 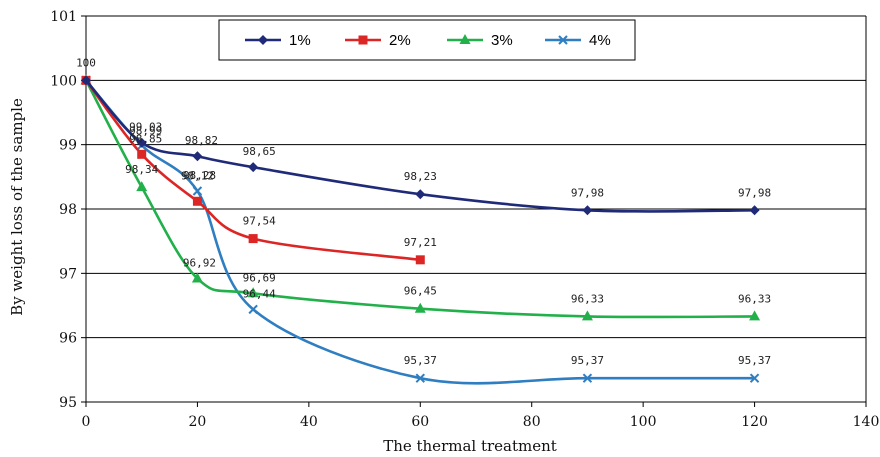 What do you see at coordinates (502, 40) in the screenshot?
I see `legend-label: 3%` at bounding box center [502, 40].